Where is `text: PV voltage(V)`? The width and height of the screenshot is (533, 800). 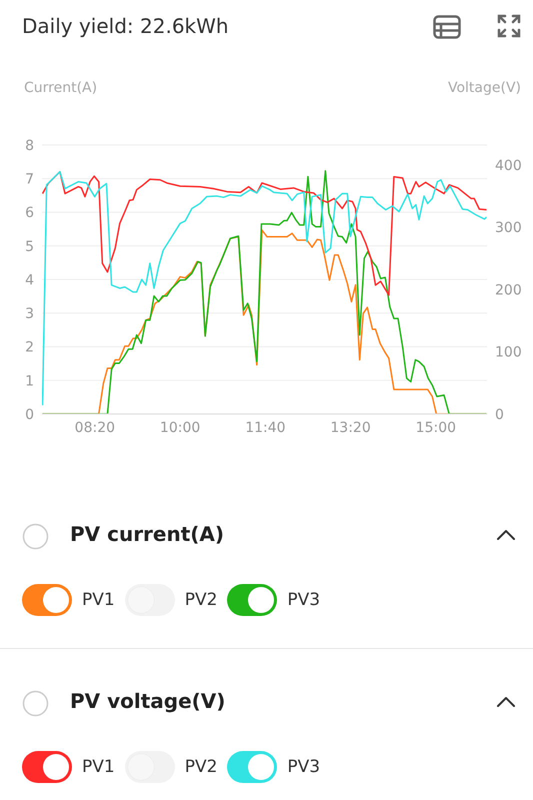
text: PV voltage(V) is located at coordinates (148, 701).